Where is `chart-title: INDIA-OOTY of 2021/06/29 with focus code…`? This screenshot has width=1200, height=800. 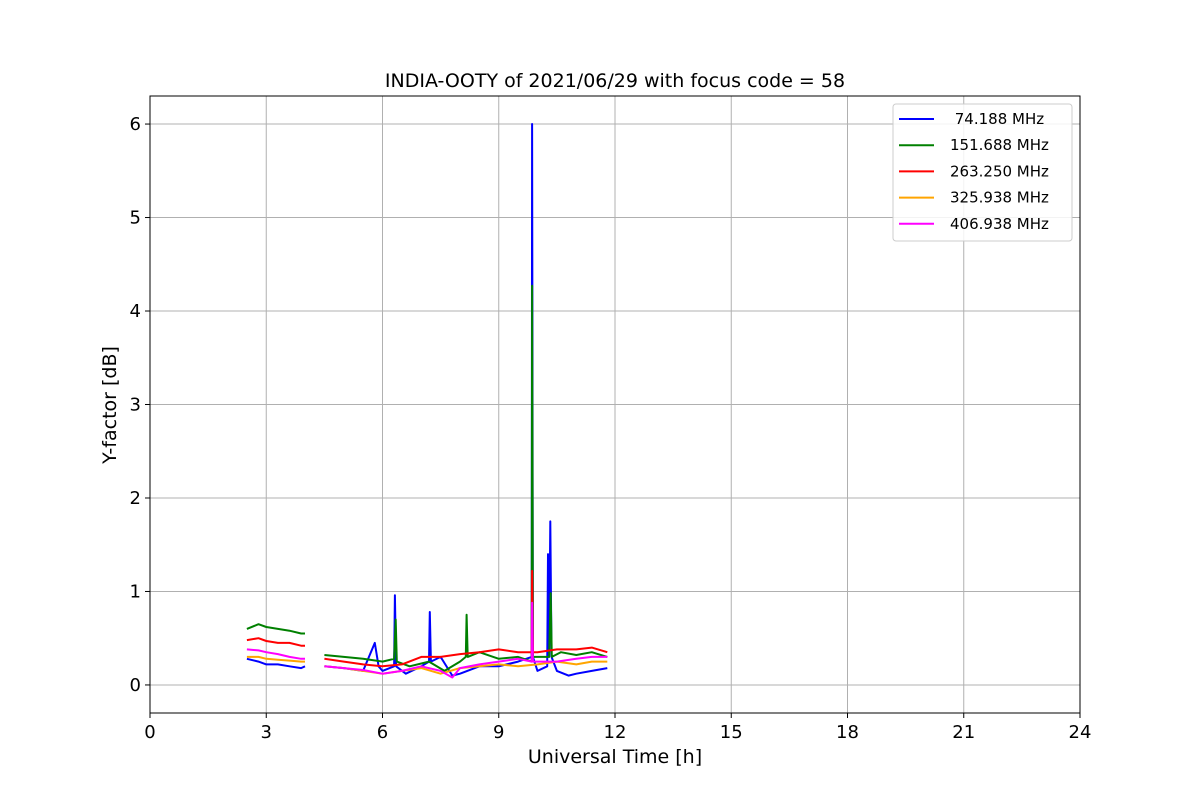 chart-title: INDIA-OOTY of 2021/06/29 with focus code… is located at coordinates (615, 81).